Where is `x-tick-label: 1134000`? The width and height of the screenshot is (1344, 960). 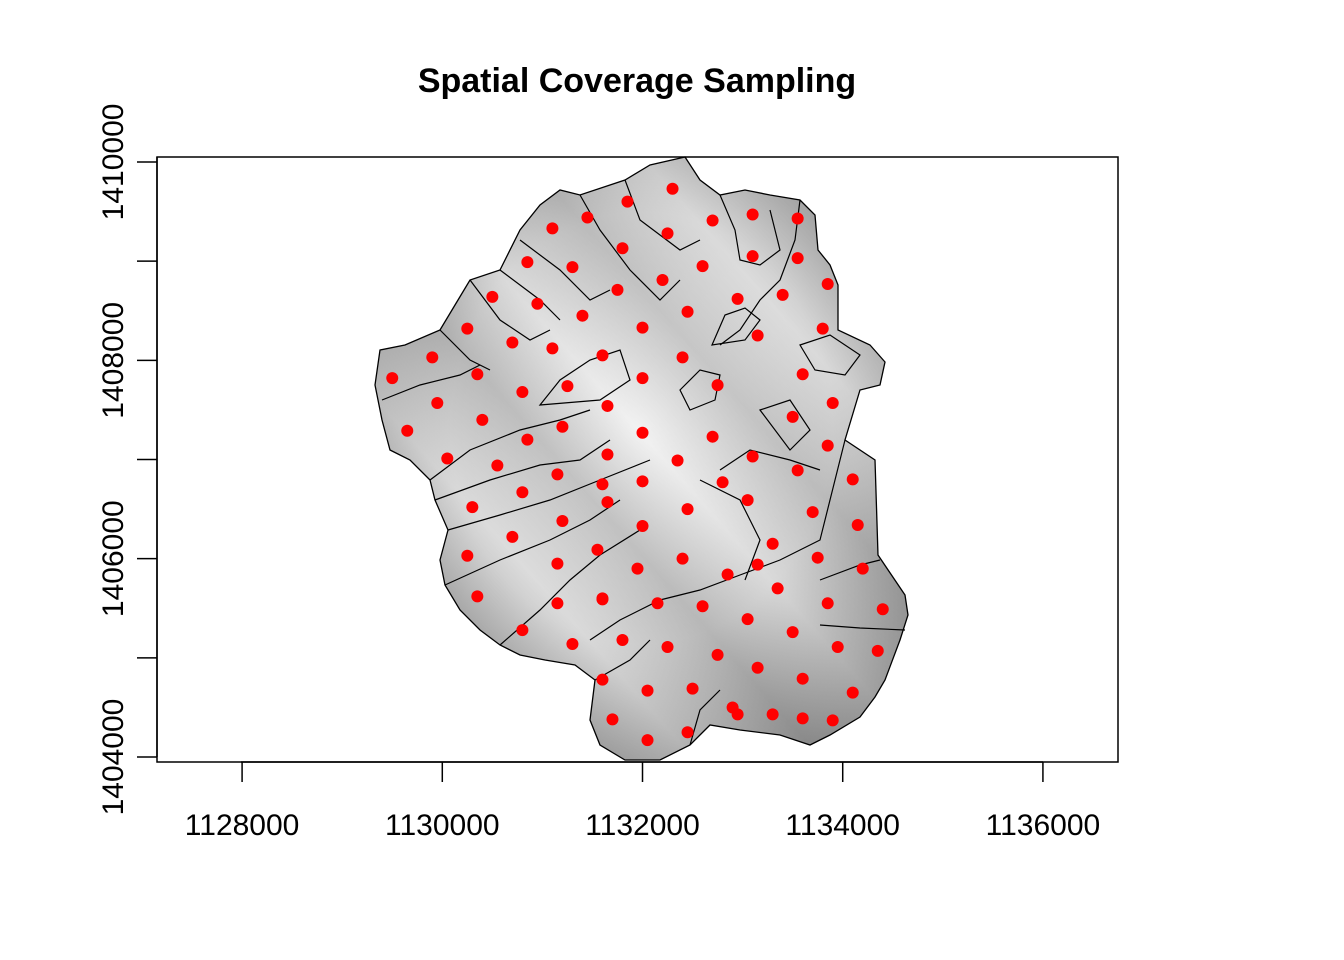
x-tick-label: 1134000 is located at coordinates (842, 825).